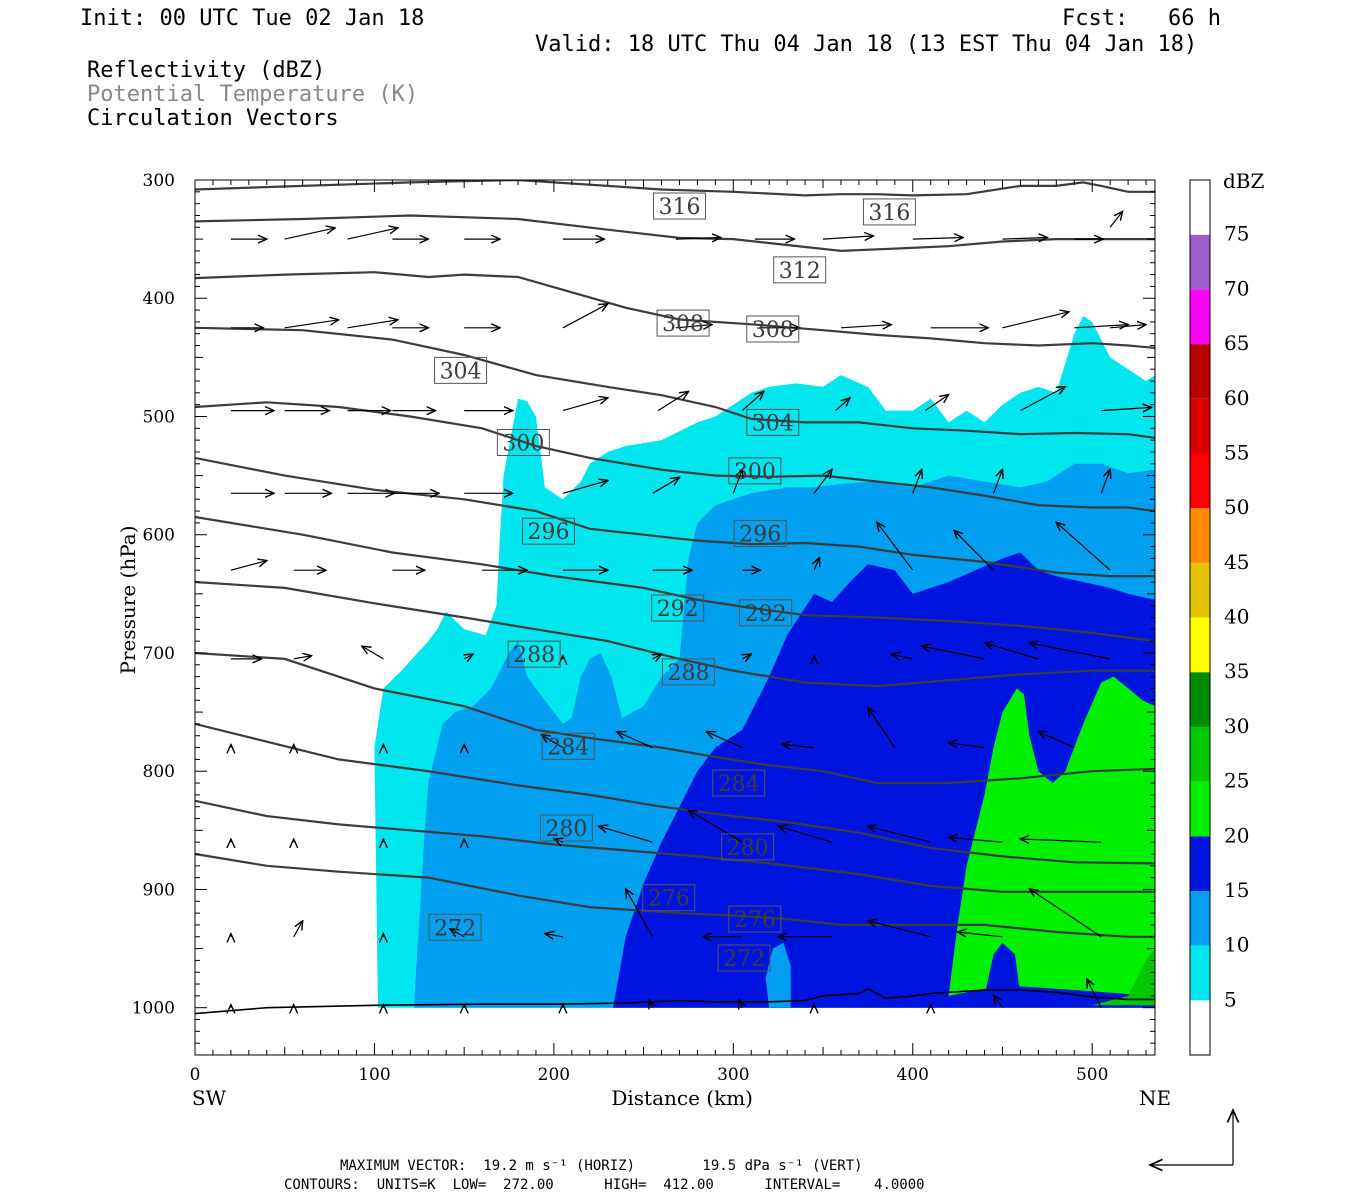 This screenshot has height=1200, width=1350. What do you see at coordinates (1236, 562) in the screenshot?
I see `colorbar-tick-label: 45` at bounding box center [1236, 562].